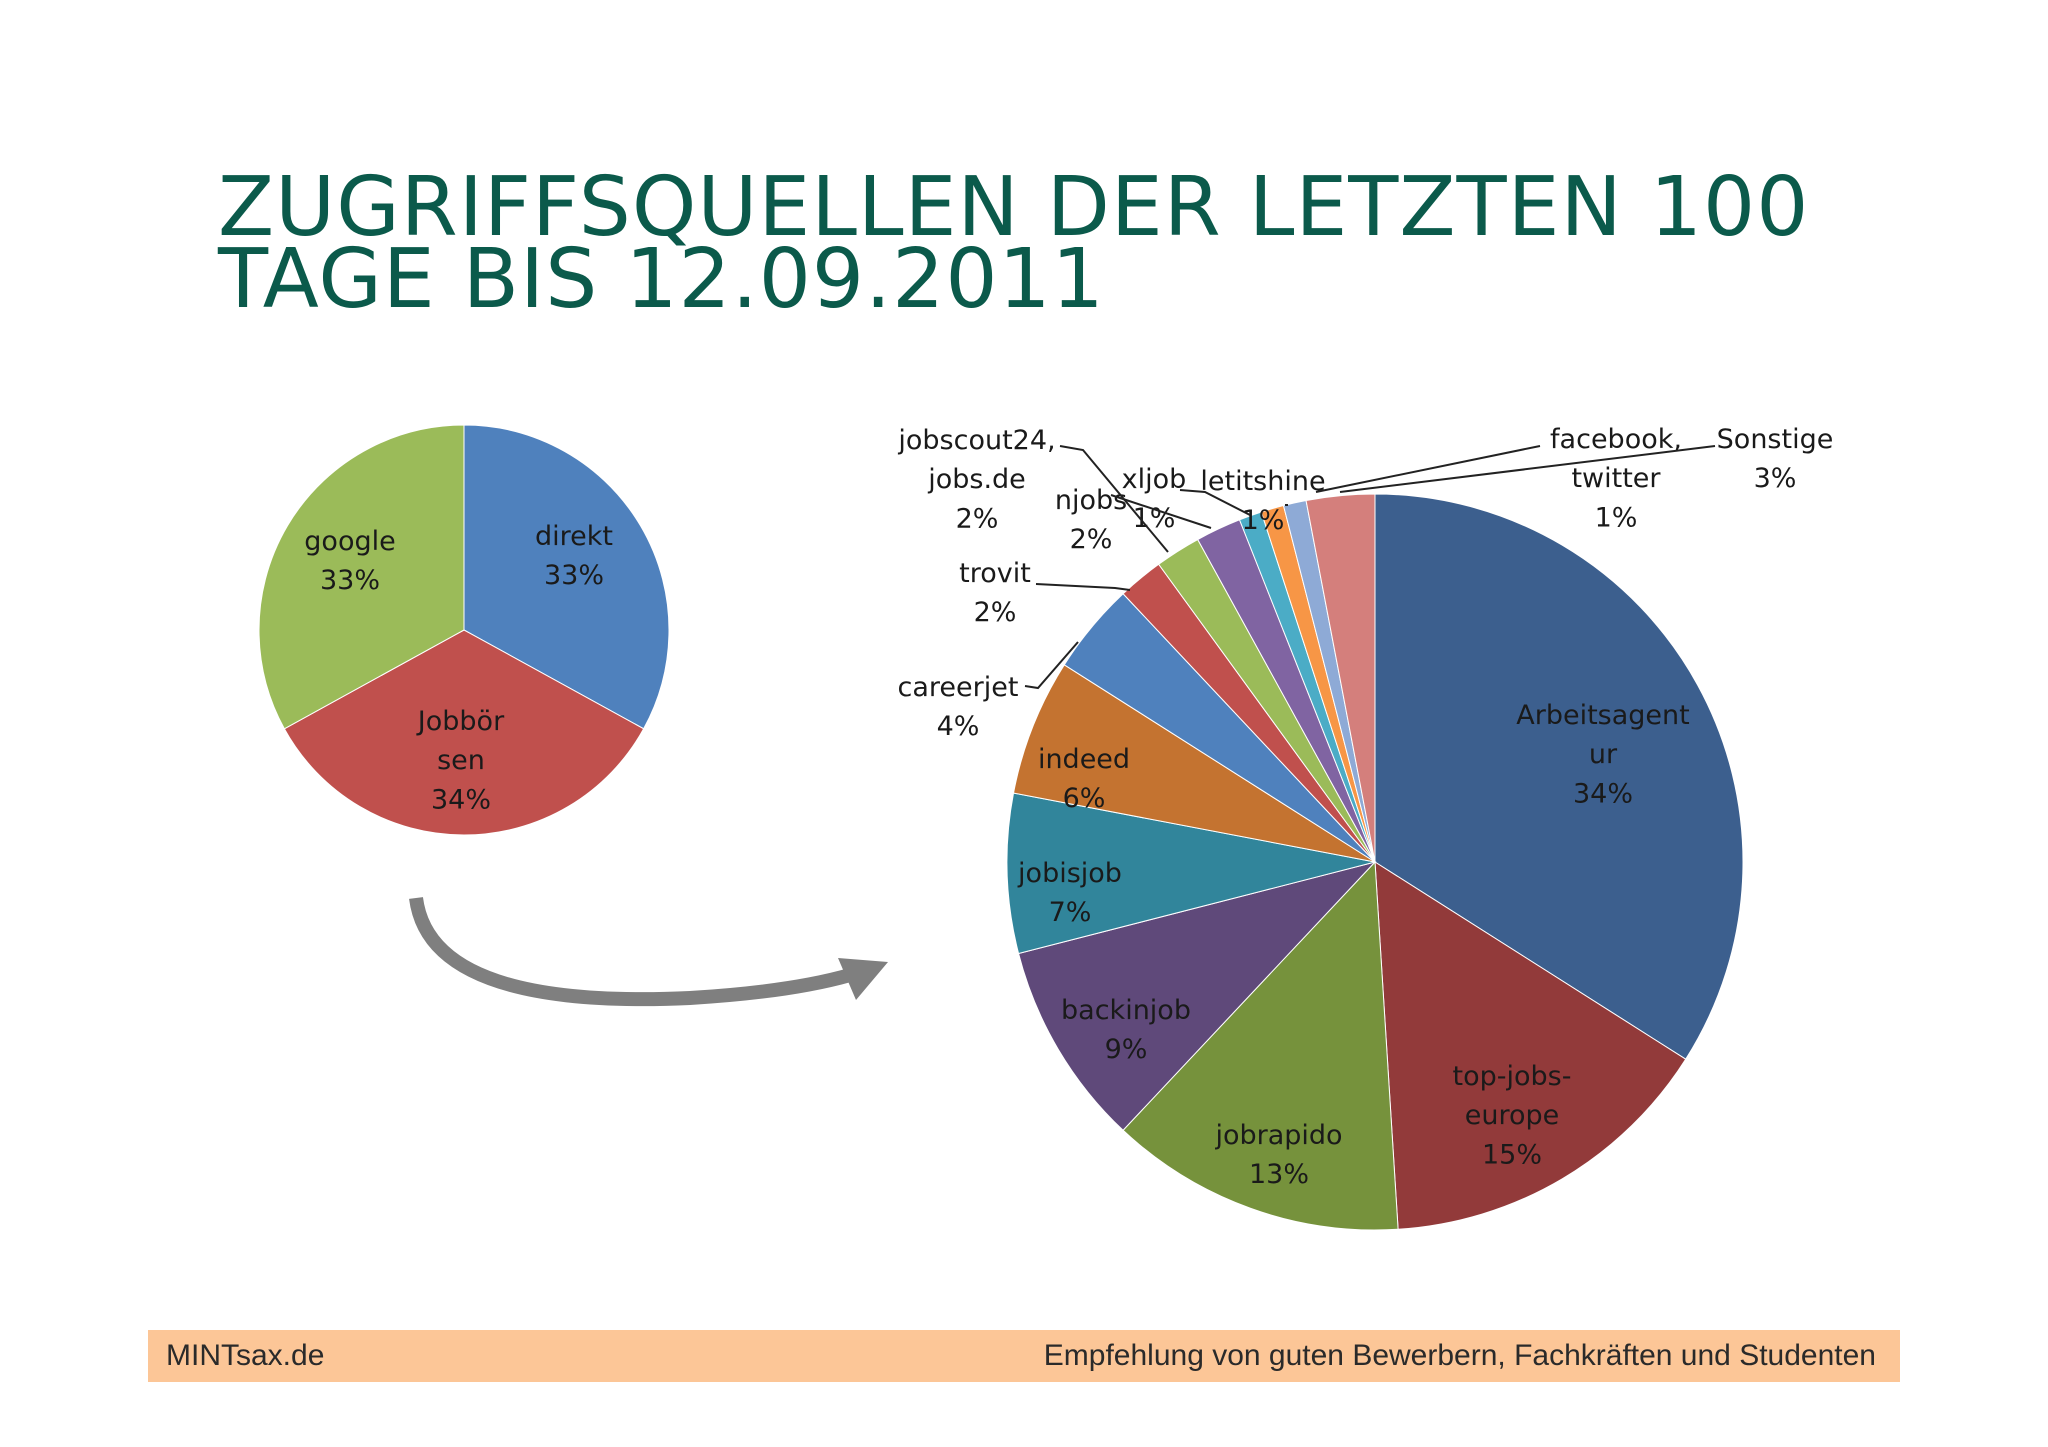  Describe the element at coordinates (1512, 1115) in the screenshot. I see `label-top-jobs-europe: top-jobs-europe 15%` at that location.